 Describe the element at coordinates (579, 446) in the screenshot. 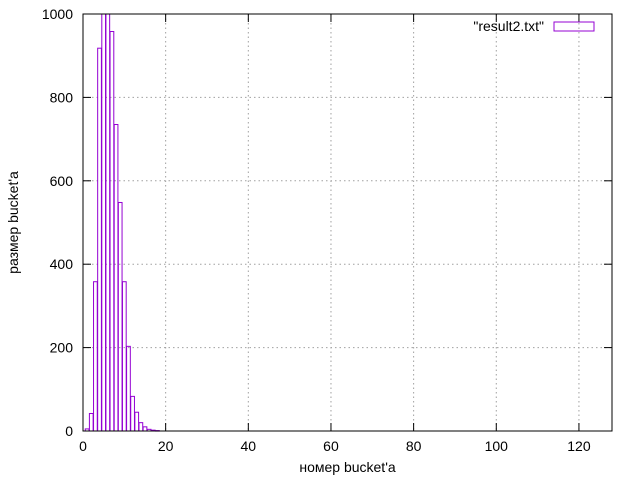

I see `x-tick-label: 120` at that location.